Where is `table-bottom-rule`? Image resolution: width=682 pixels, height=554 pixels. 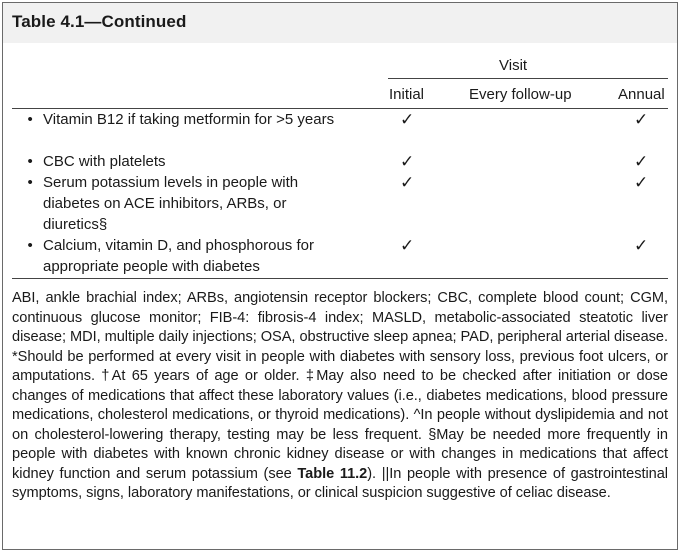 table-bottom-rule is located at coordinates (340, 278).